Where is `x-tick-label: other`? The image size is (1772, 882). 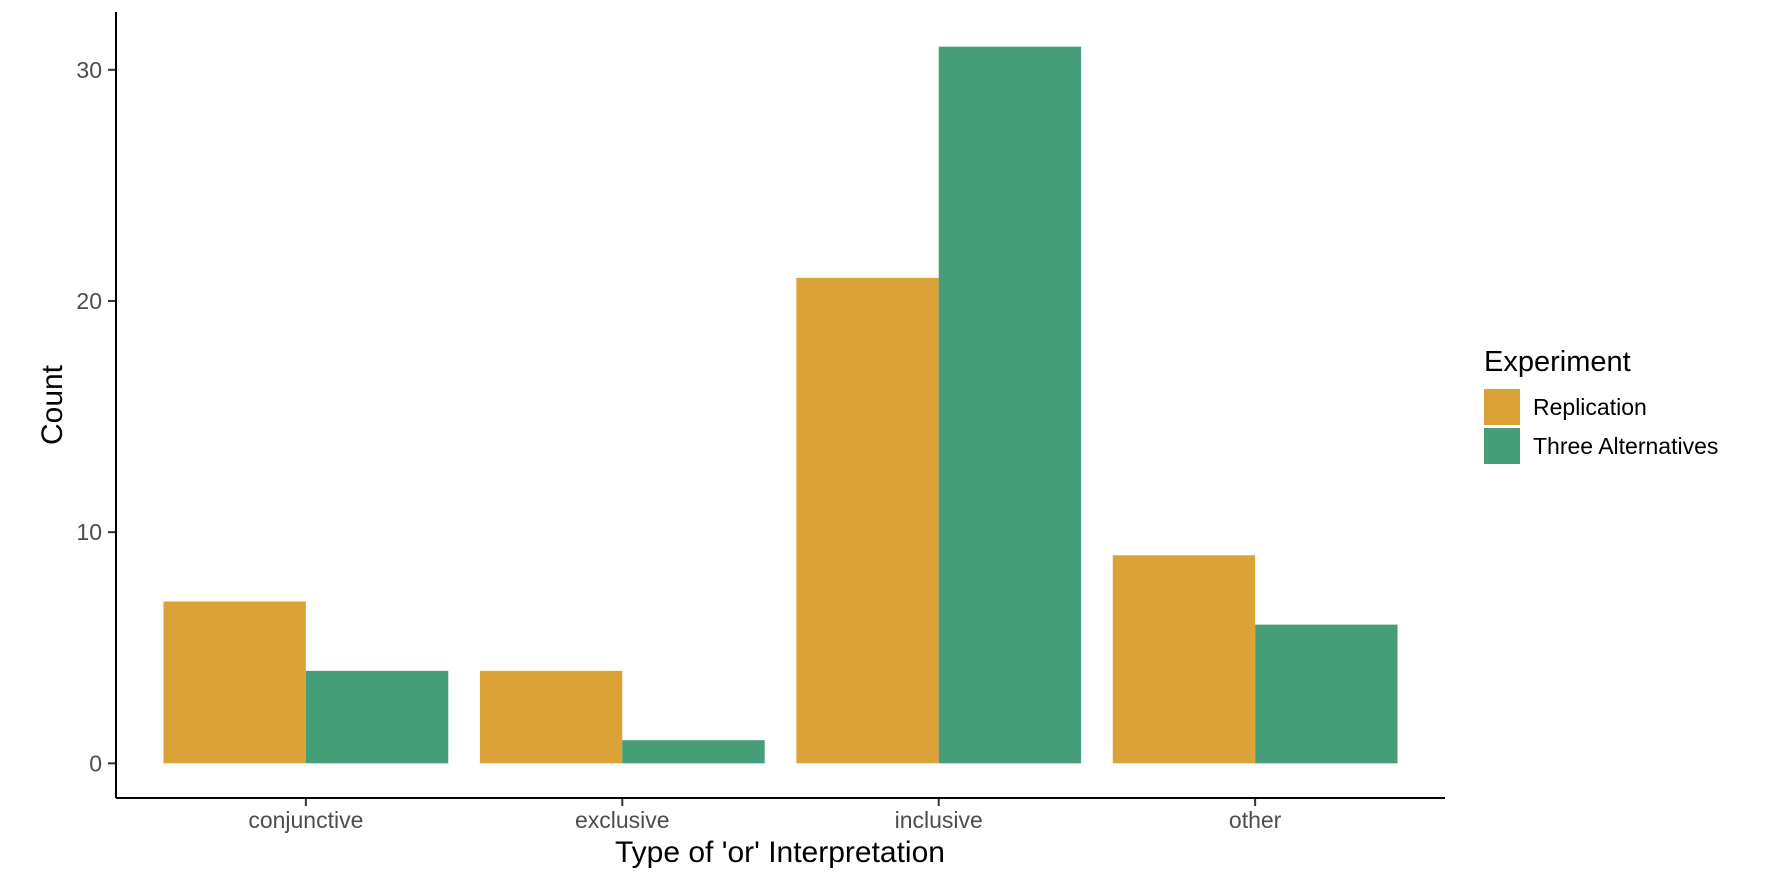
x-tick-label: other is located at coordinates (1255, 820).